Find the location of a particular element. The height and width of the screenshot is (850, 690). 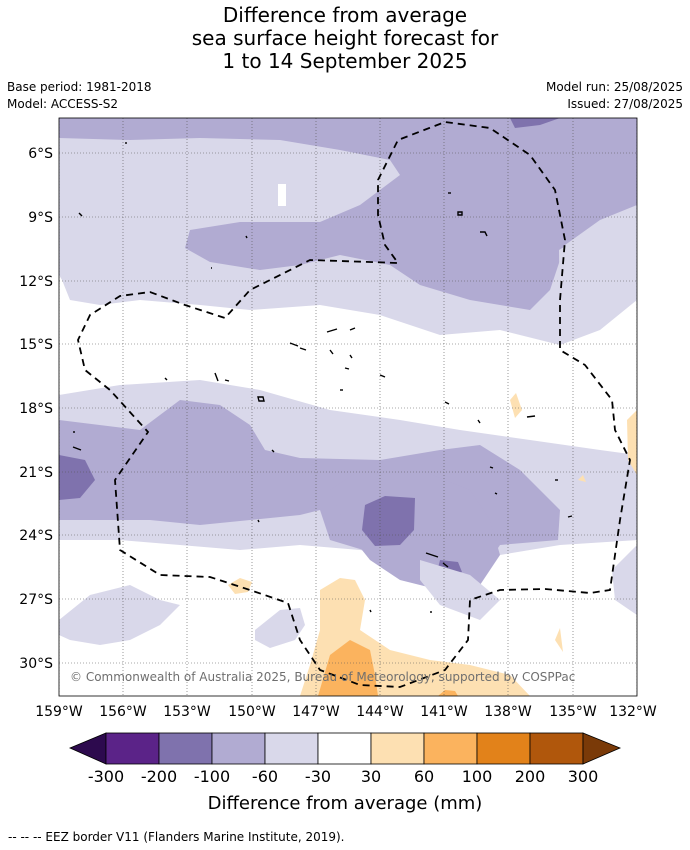

lon-label: 159°W is located at coordinates (59, 712).